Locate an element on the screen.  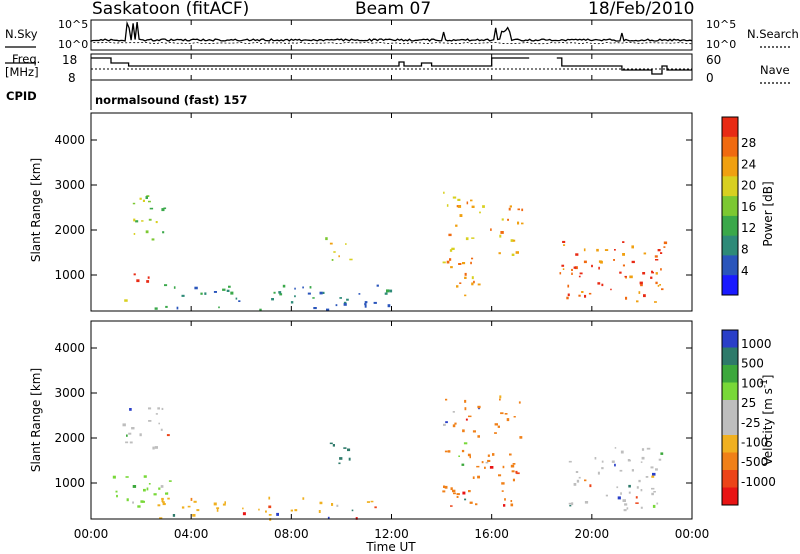
freq-strip-lines is located at coordinates (391, 66).